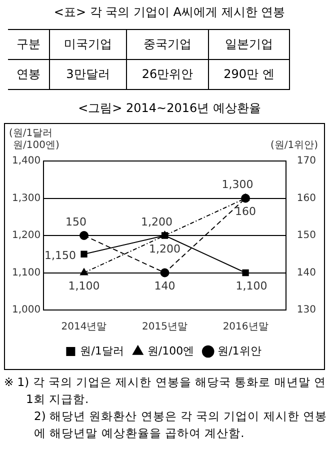 The image size is (331, 460). Describe the element at coordinates (76, 221) in the screenshot. I see `data-label: 150` at that location.